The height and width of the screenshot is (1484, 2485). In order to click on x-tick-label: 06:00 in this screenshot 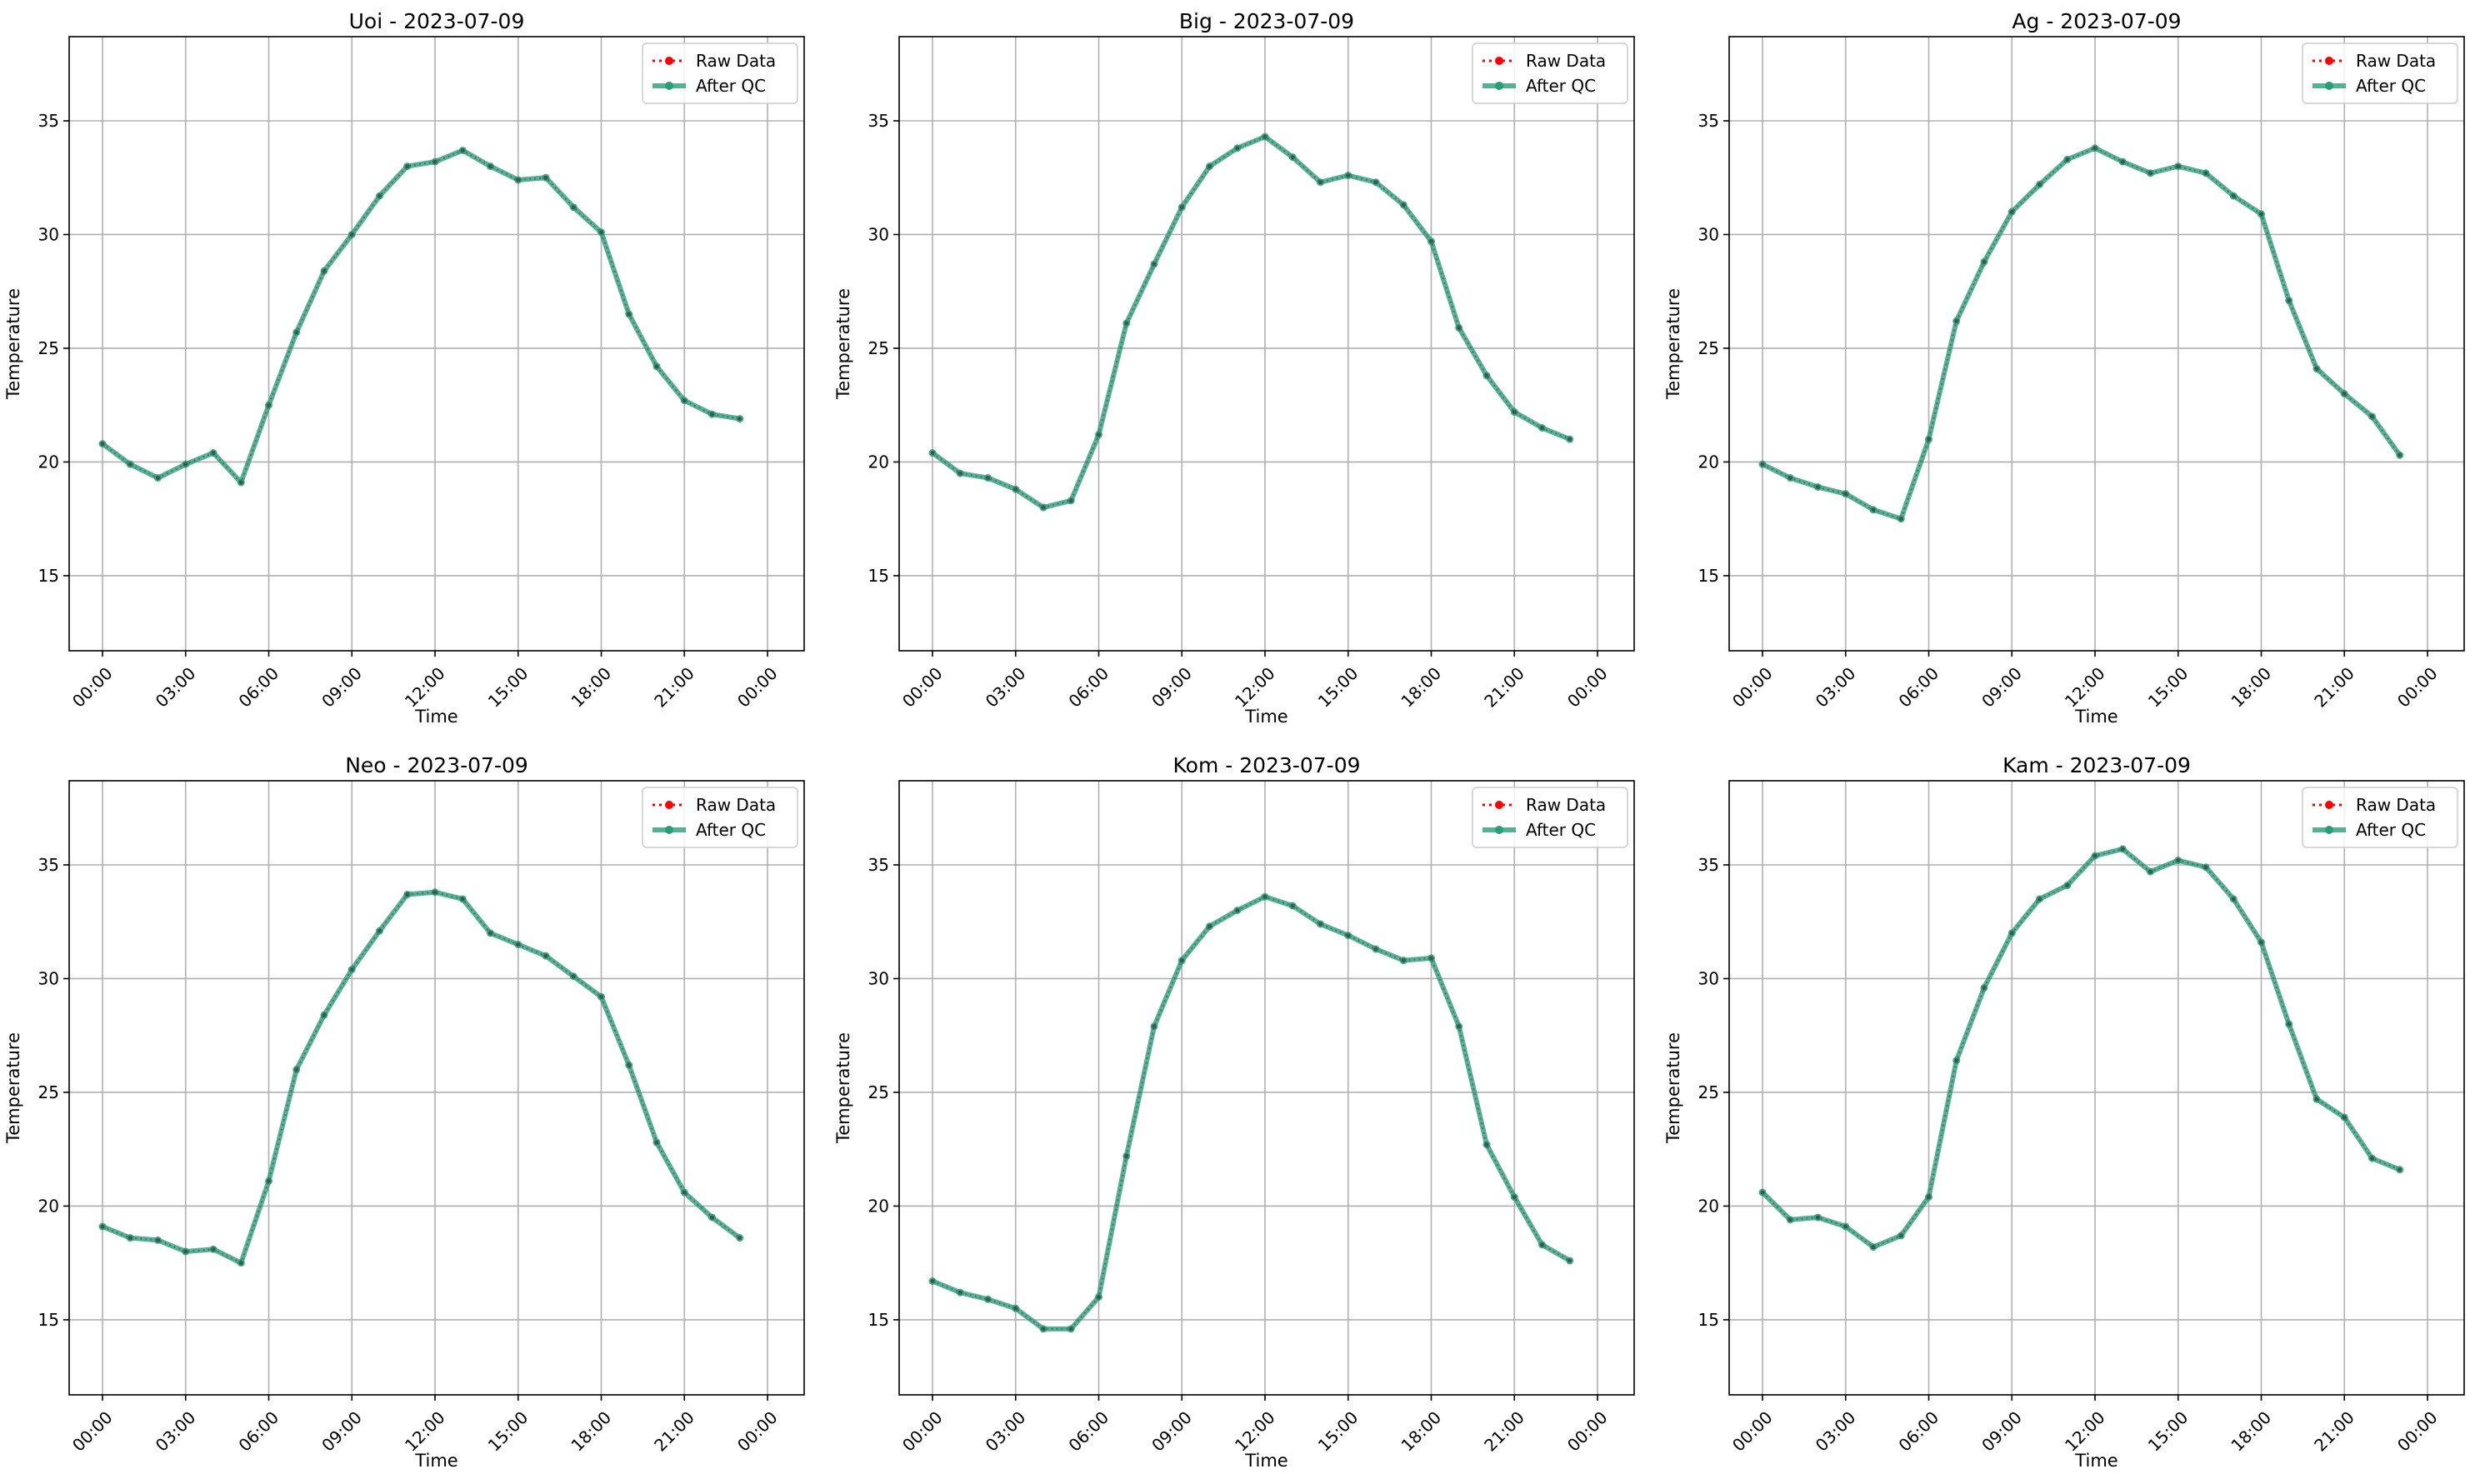, I will do `click(258, 687)`.